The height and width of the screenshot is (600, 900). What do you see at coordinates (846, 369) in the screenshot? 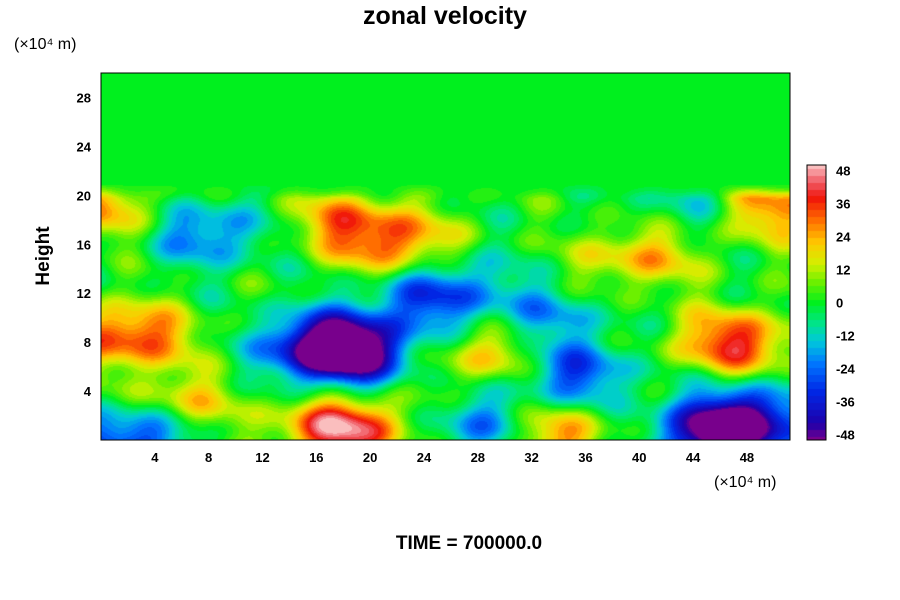
I see `colorbar-tick-label: -24` at bounding box center [846, 369].